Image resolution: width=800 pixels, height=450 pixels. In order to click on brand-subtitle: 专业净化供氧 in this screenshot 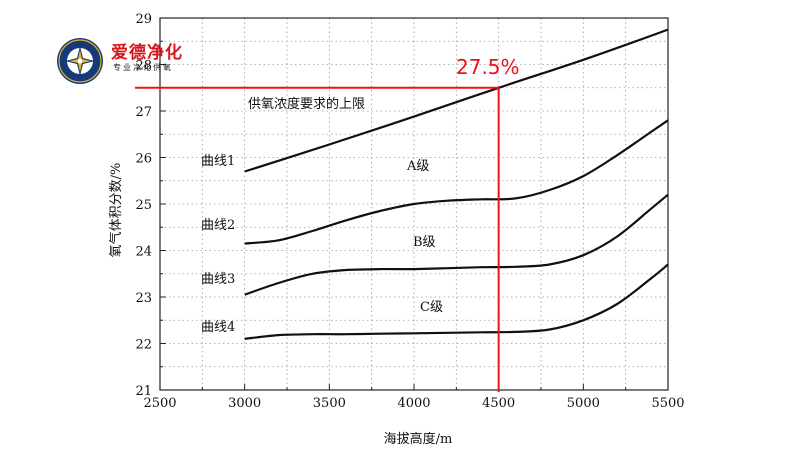, I will do `click(143, 67)`.